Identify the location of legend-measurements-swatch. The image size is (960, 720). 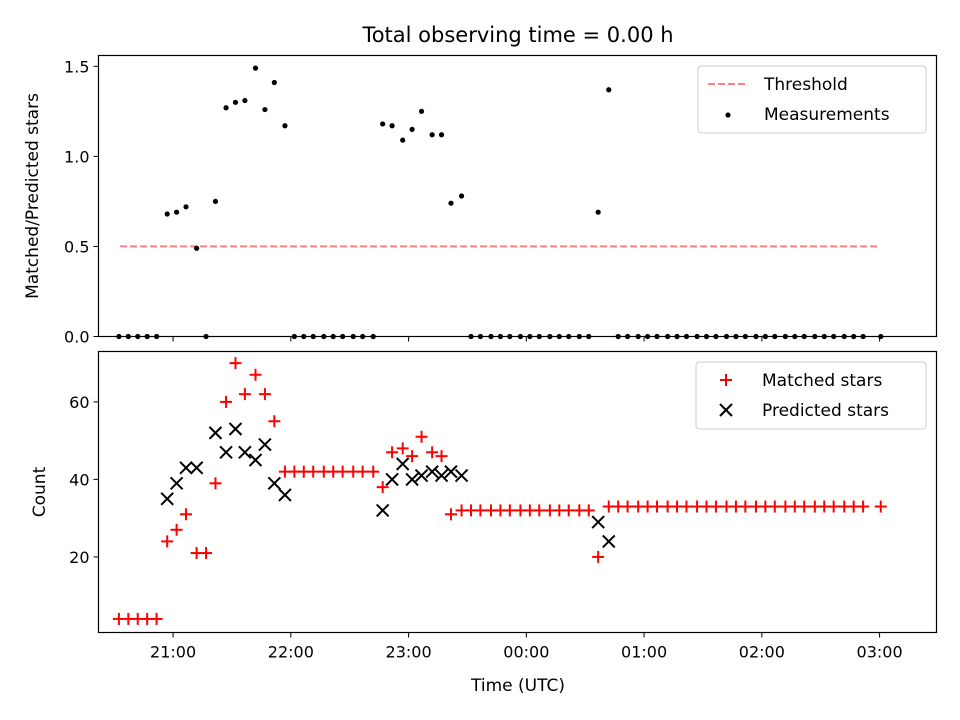
(728, 115).